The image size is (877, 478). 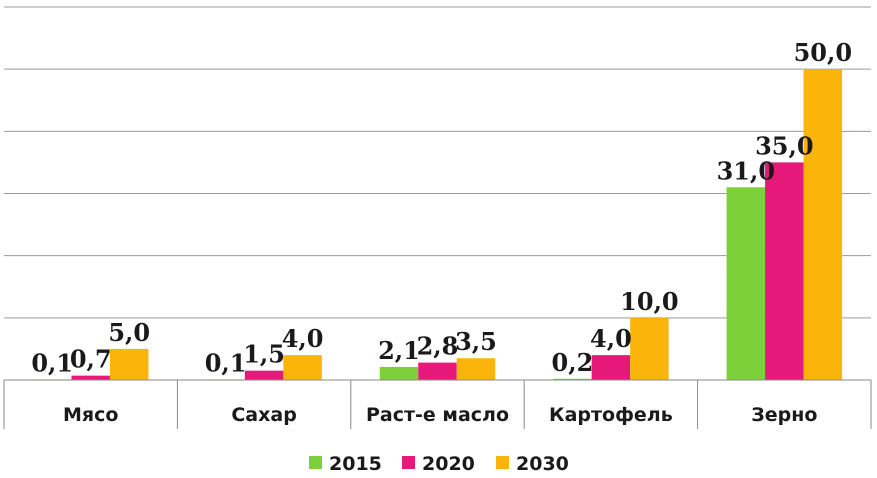 I want to click on category-label: Сахар, so click(x=263, y=415).